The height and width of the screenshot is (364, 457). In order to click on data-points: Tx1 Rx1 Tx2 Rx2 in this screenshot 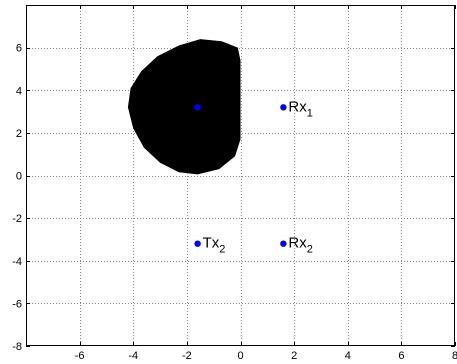, I will do `click(253, 177)`.